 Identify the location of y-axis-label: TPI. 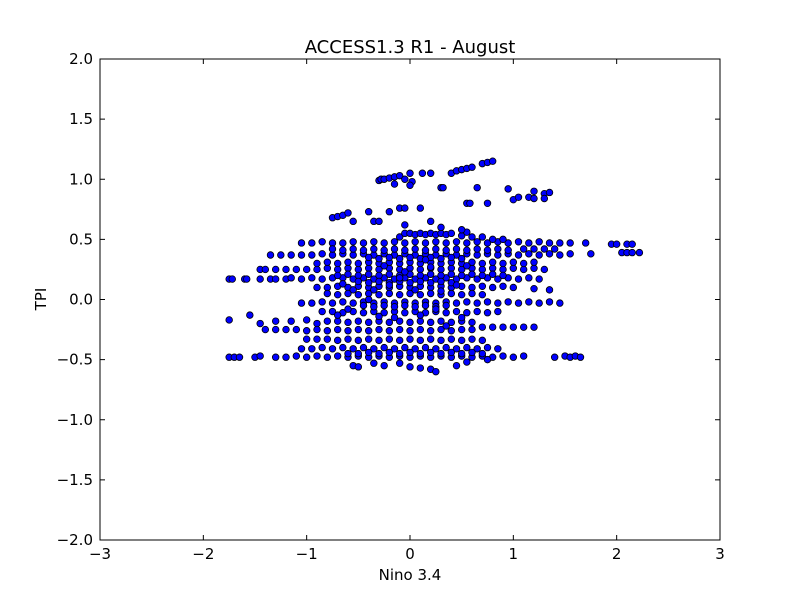
(41, 300).